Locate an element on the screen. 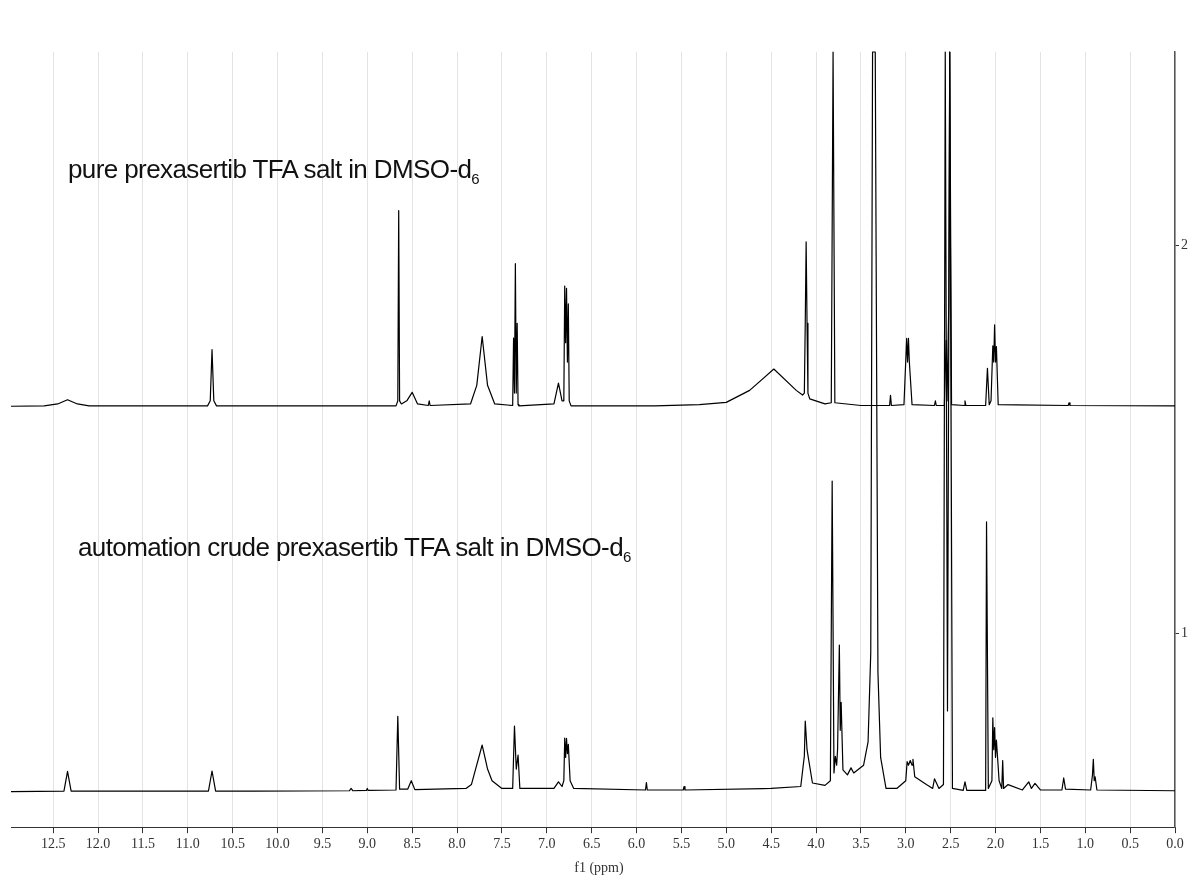 This screenshot has width=1198, height=884. x-tick-label: 2.0 is located at coordinates (995, 844).